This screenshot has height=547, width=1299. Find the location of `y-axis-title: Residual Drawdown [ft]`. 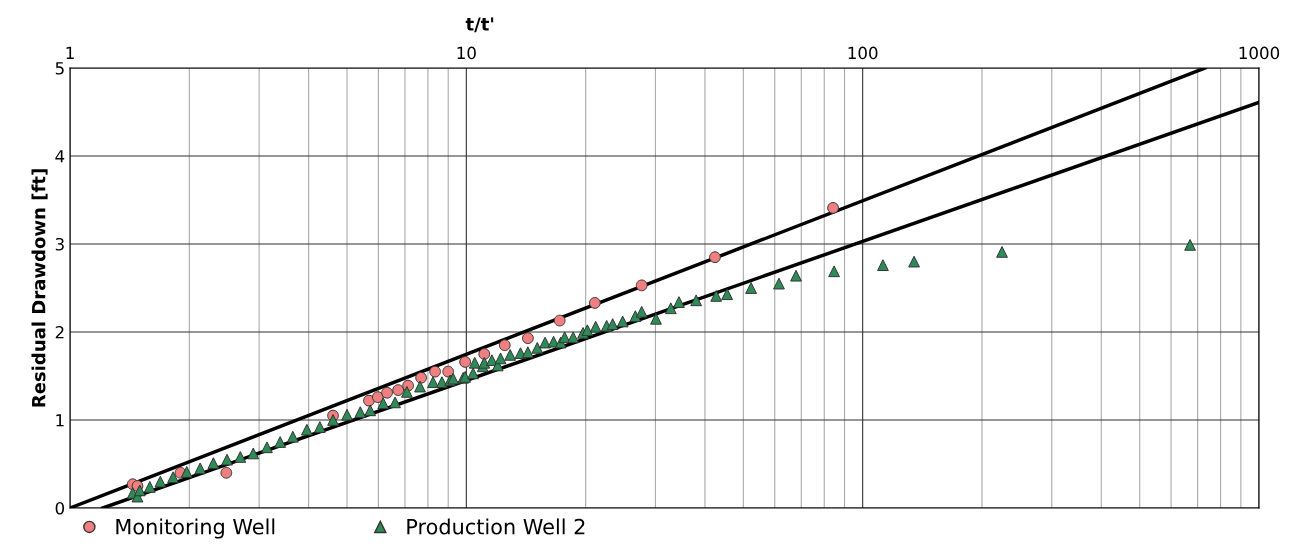

y-axis-title: Residual Drawdown [ft] is located at coordinates (39, 288).